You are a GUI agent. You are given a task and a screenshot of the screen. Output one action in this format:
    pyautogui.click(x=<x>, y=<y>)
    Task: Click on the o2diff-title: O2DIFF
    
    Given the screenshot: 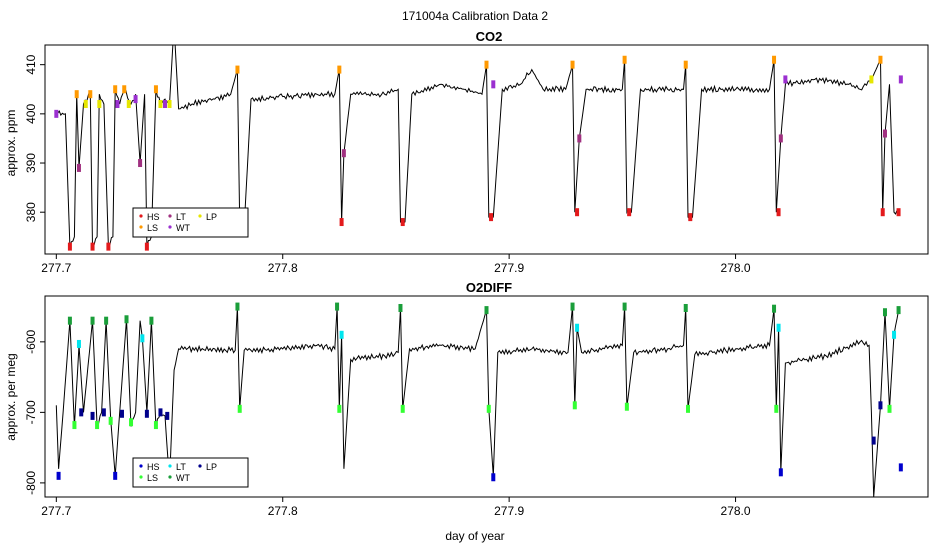 What is the action you would take?
    pyautogui.click(x=489, y=287)
    